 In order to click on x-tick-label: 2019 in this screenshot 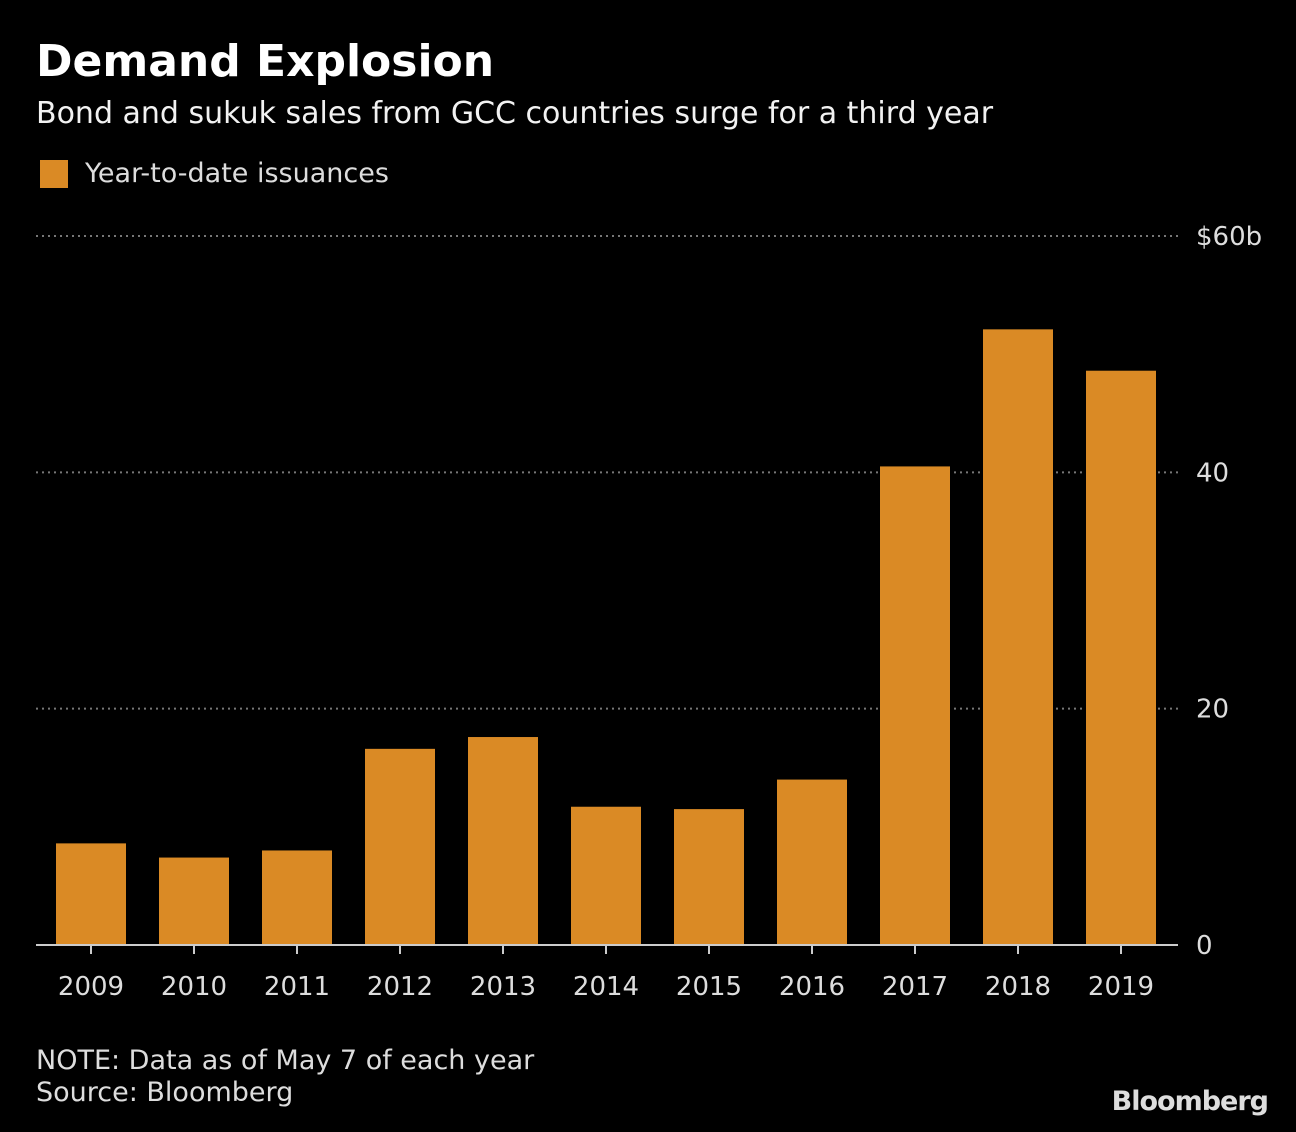, I will do `click(1121, 987)`.